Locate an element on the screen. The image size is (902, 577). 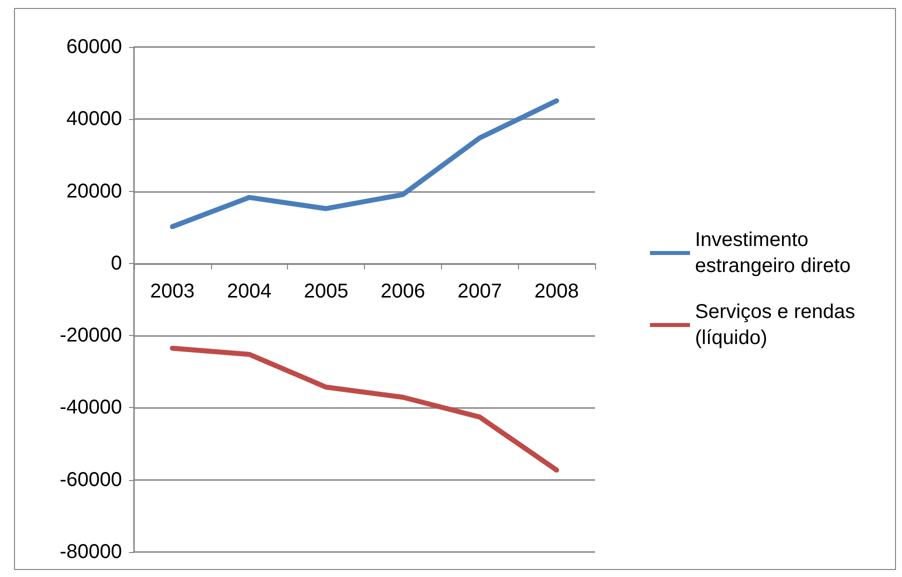
y-tick-label: 40000 is located at coordinates (94, 119).